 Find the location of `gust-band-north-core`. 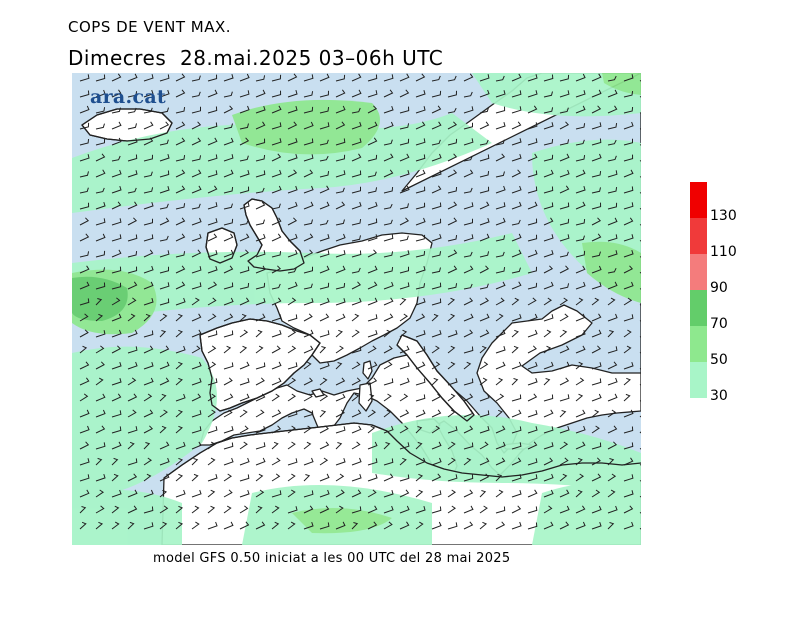

gust-band-north-core is located at coordinates (306, 127).